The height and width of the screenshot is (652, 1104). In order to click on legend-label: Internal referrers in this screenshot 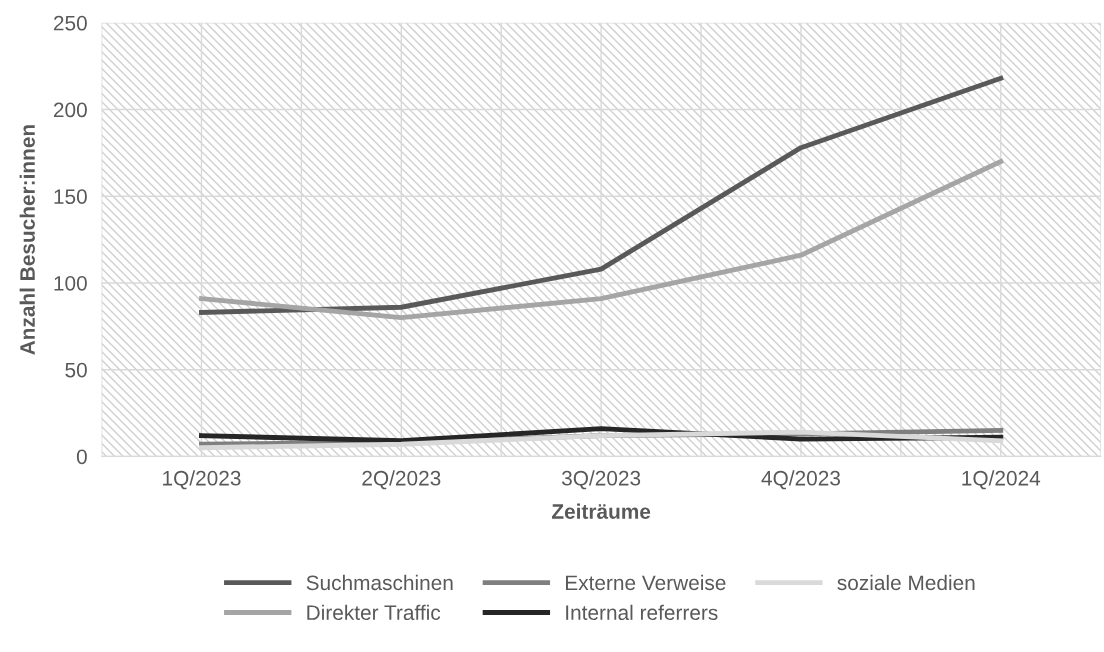, I will do `click(642, 612)`.